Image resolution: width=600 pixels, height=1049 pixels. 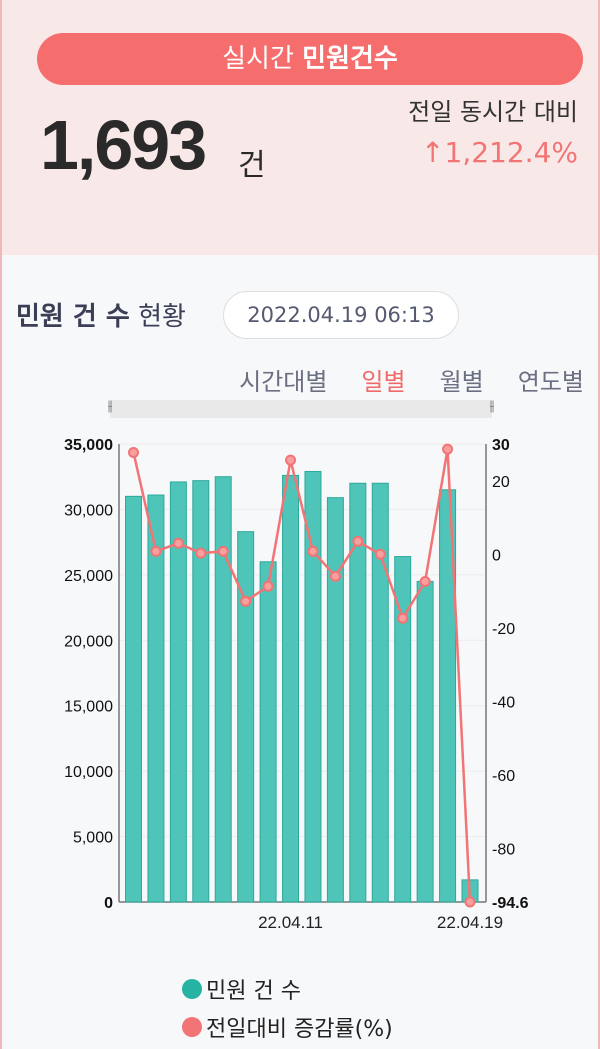 I want to click on right-tick-label: 30, so click(x=501, y=445).